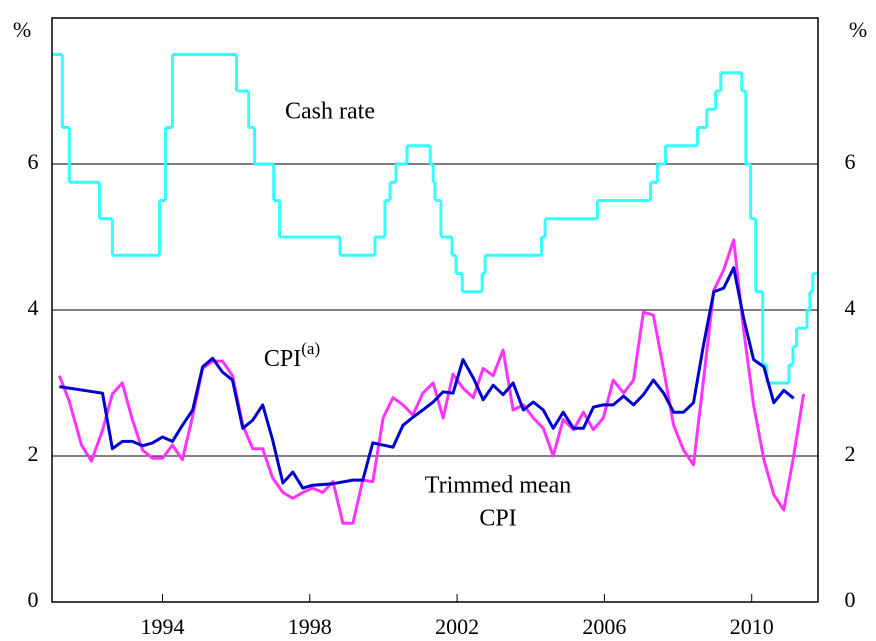 Image resolution: width=876 pixels, height=641 pixels. I want to click on annotation: Trimmed mean, so click(498, 486).